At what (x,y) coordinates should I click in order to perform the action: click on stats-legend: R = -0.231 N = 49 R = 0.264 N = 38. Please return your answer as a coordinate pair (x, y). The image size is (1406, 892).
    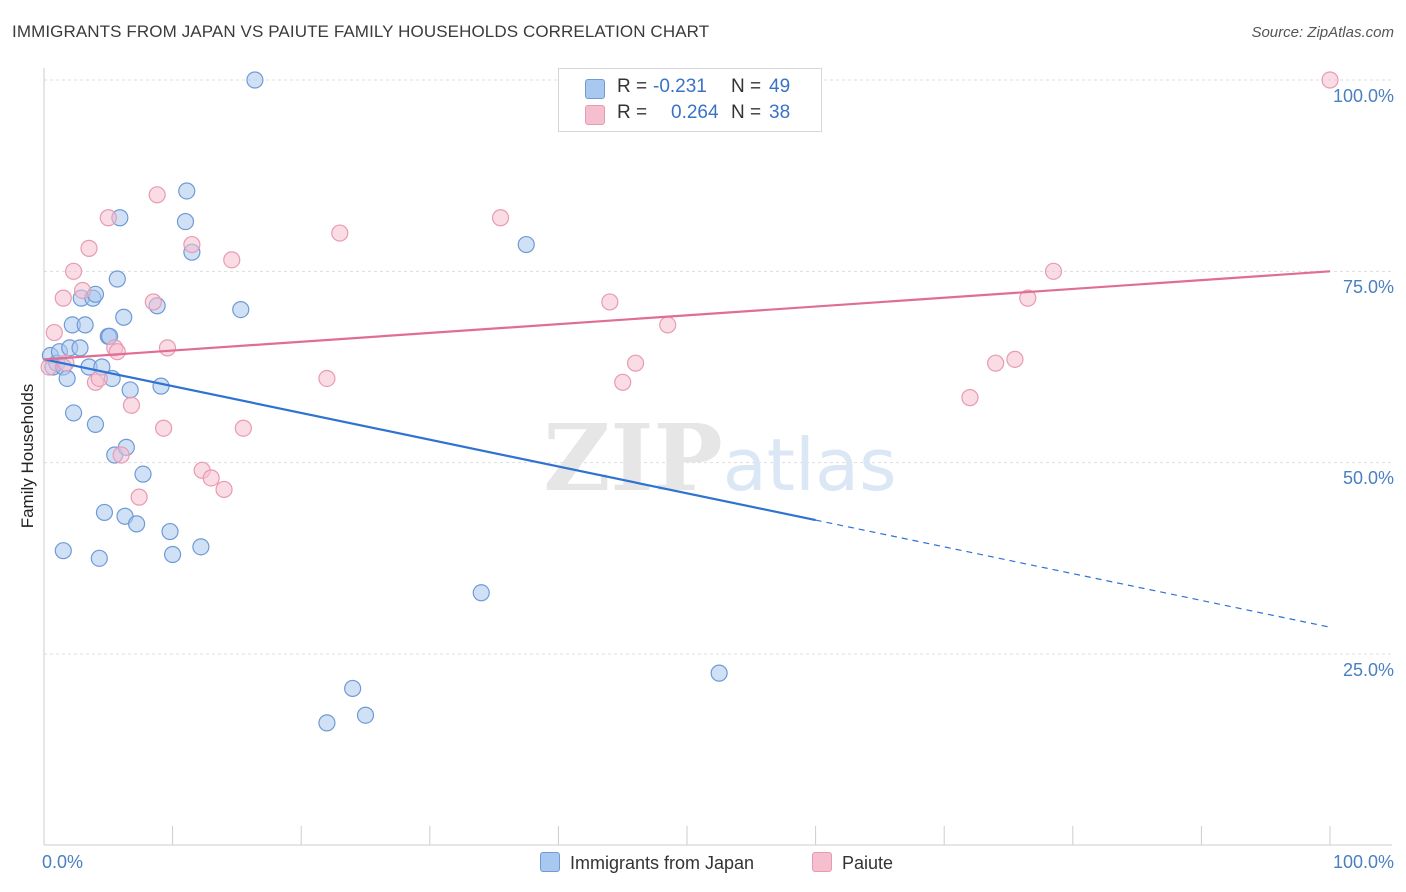
    Looking at the image, I should click on (690, 100).